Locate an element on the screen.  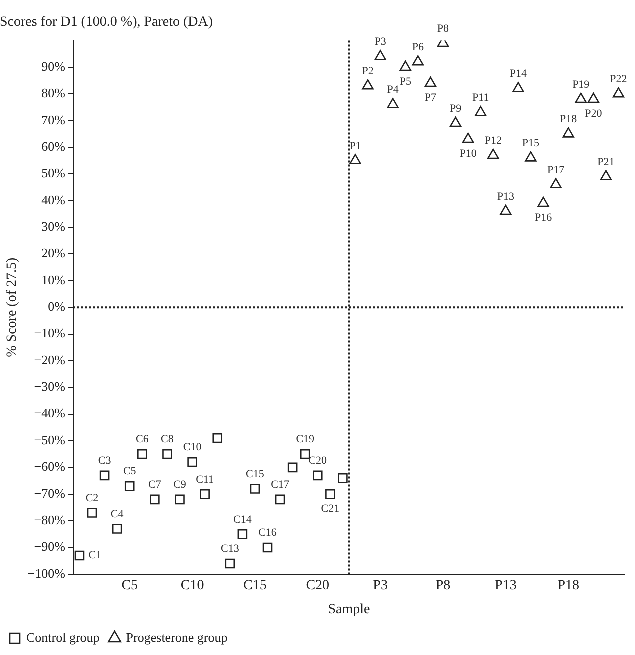
data-label: C21 is located at coordinates (330, 508).